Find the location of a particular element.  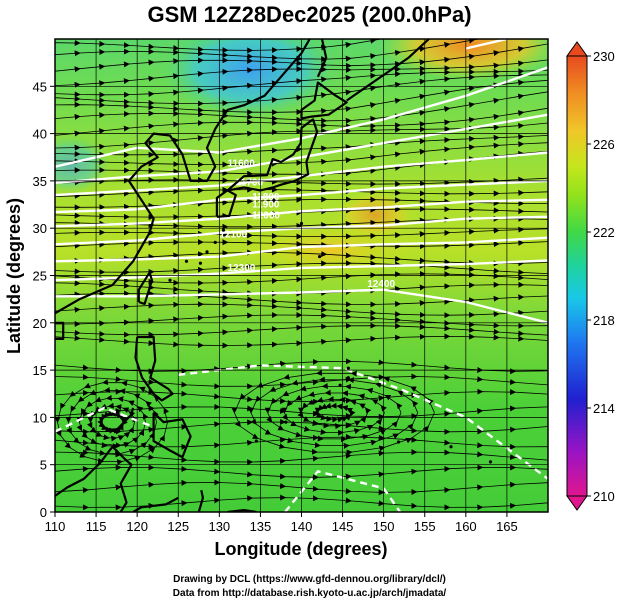

y-axis-label: Latitude (degrees) is located at coordinates (14, 276).